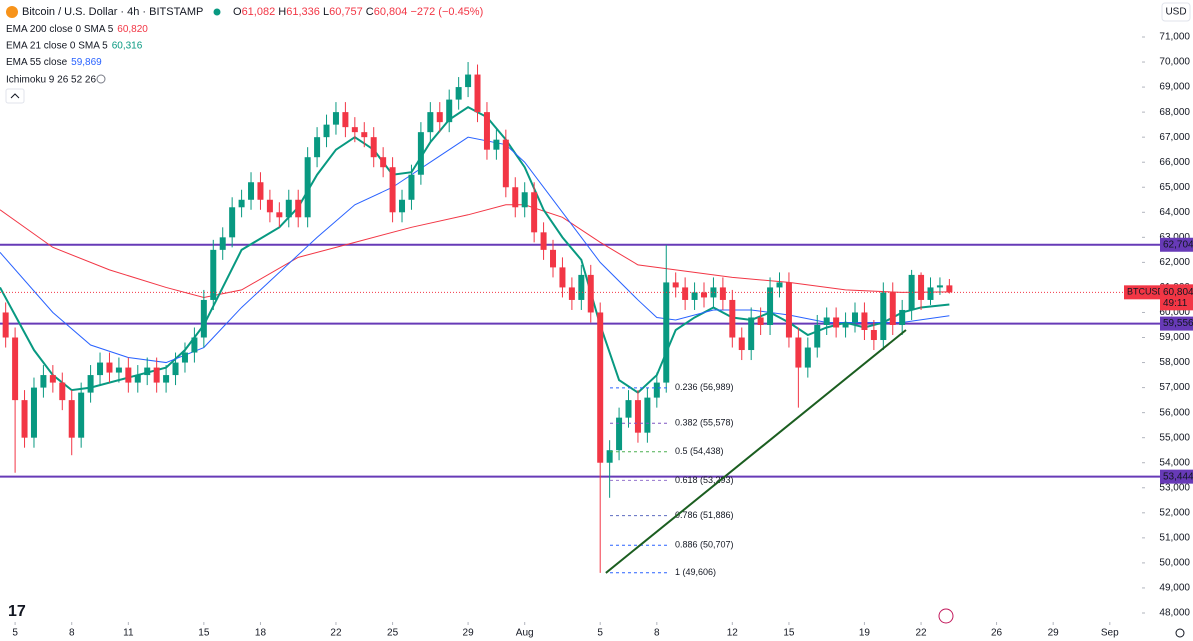 This screenshot has height=641, width=1193. What do you see at coordinates (237, 12) in the screenshot?
I see `ohlc-key: O` at bounding box center [237, 12].